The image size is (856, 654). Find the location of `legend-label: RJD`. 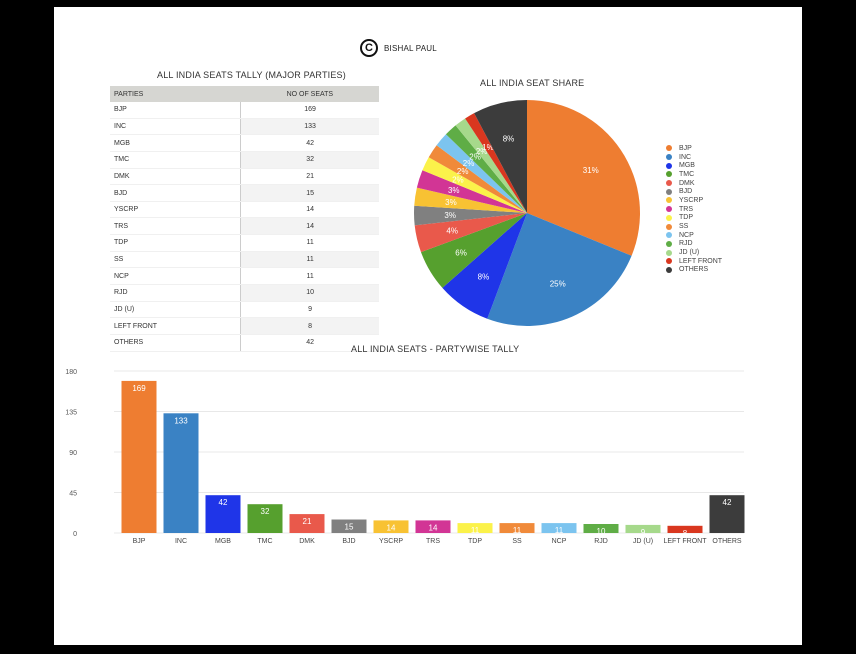

legend-label: RJD is located at coordinates (686, 244).